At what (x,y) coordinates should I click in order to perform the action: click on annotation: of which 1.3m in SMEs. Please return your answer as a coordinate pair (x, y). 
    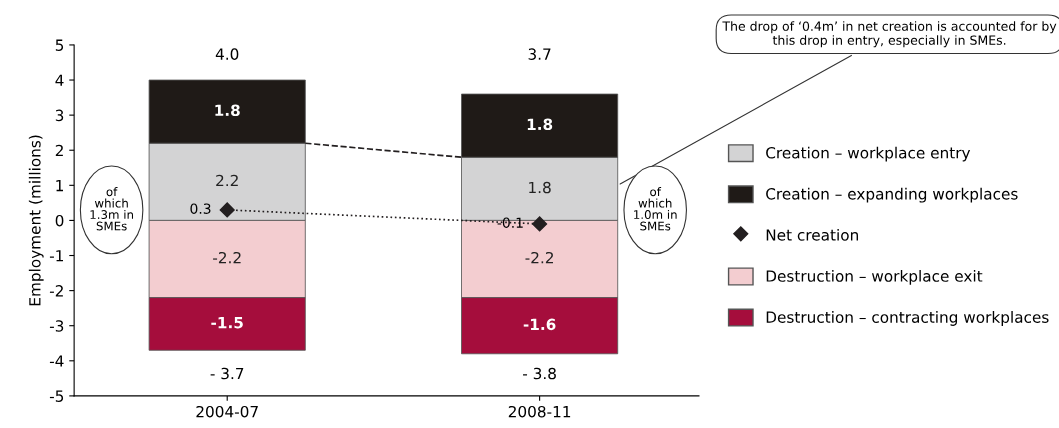
    Looking at the image, I should click on (112, 209).